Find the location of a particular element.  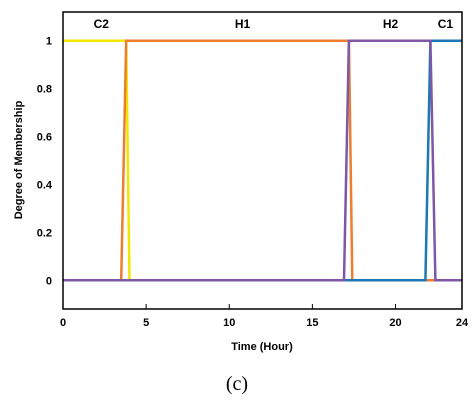

y-tick-label: 0.8 is located at coordinates (44, 90).